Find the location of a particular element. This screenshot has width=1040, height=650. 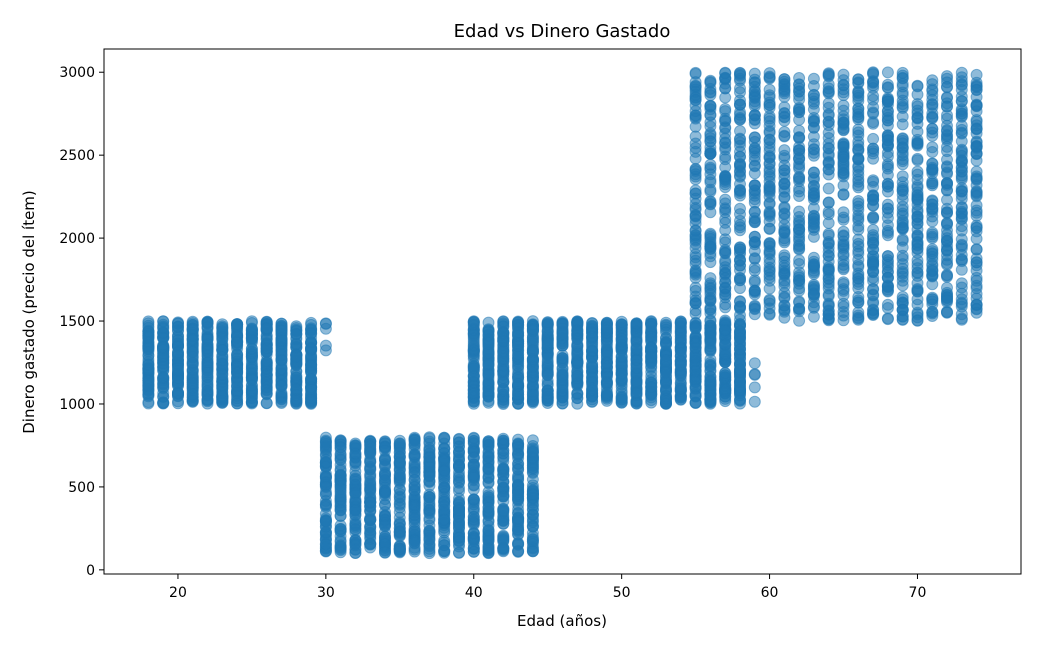

x-tick-label: 20 is located at coordinates (178, 593).